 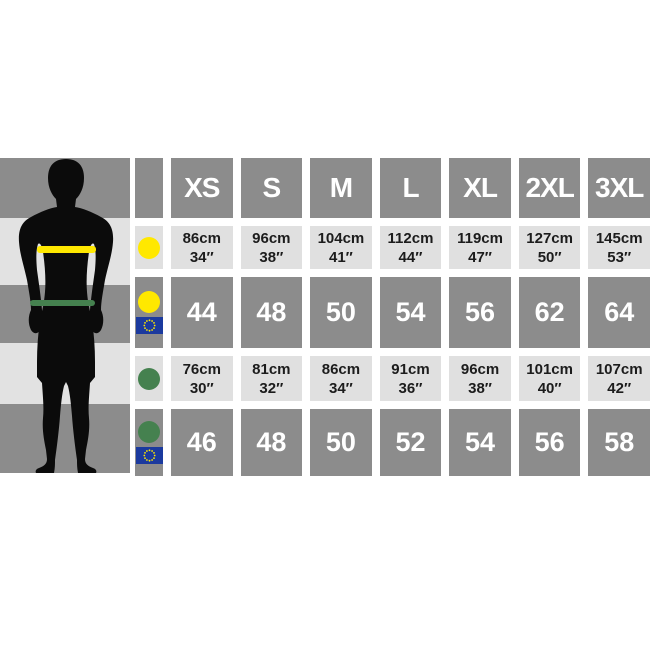 I want to click on in-value: 53″, so click(x=619, y=257).